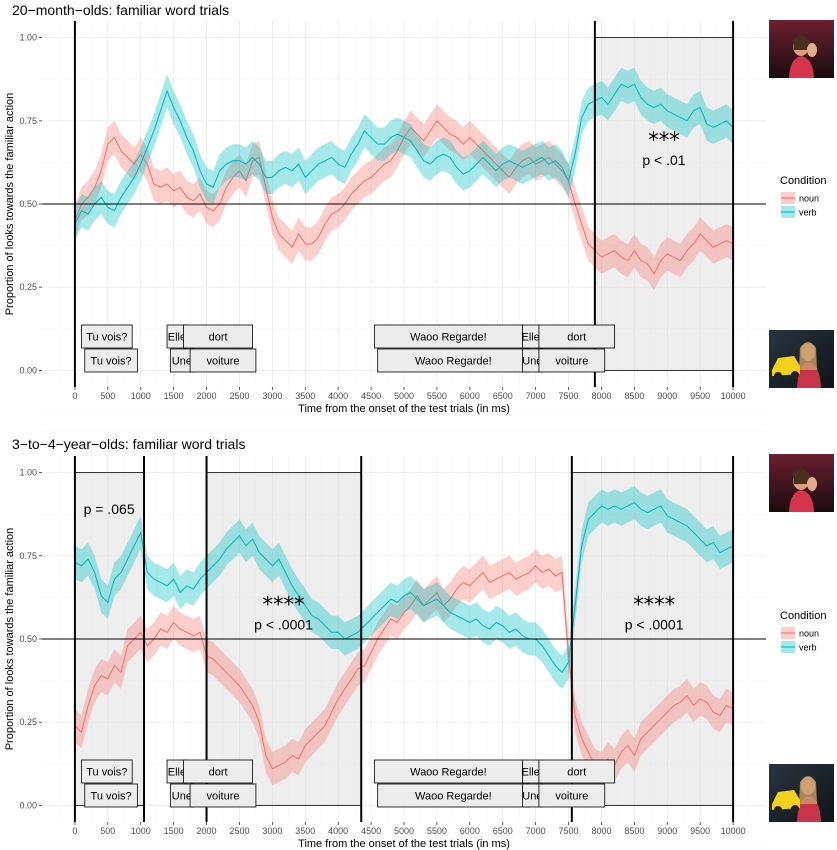 This screenshot has width=837, height=850. What do you see at coordinates (28, 38) in the screenshot?
I see `y-tick-label: 1.00` at bounding box center [28, 38].